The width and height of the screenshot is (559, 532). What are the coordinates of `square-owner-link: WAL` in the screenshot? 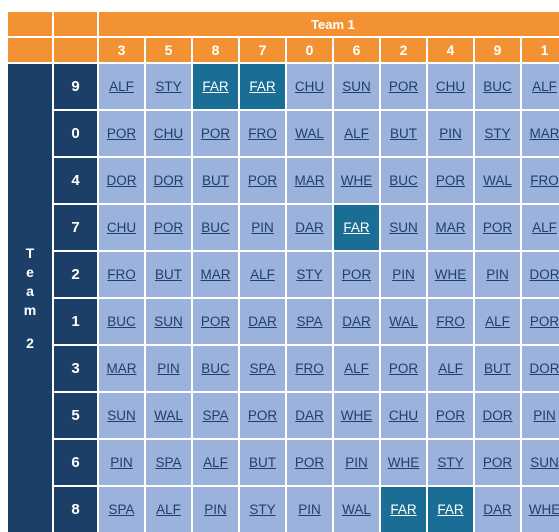 It's located at (356, 509).